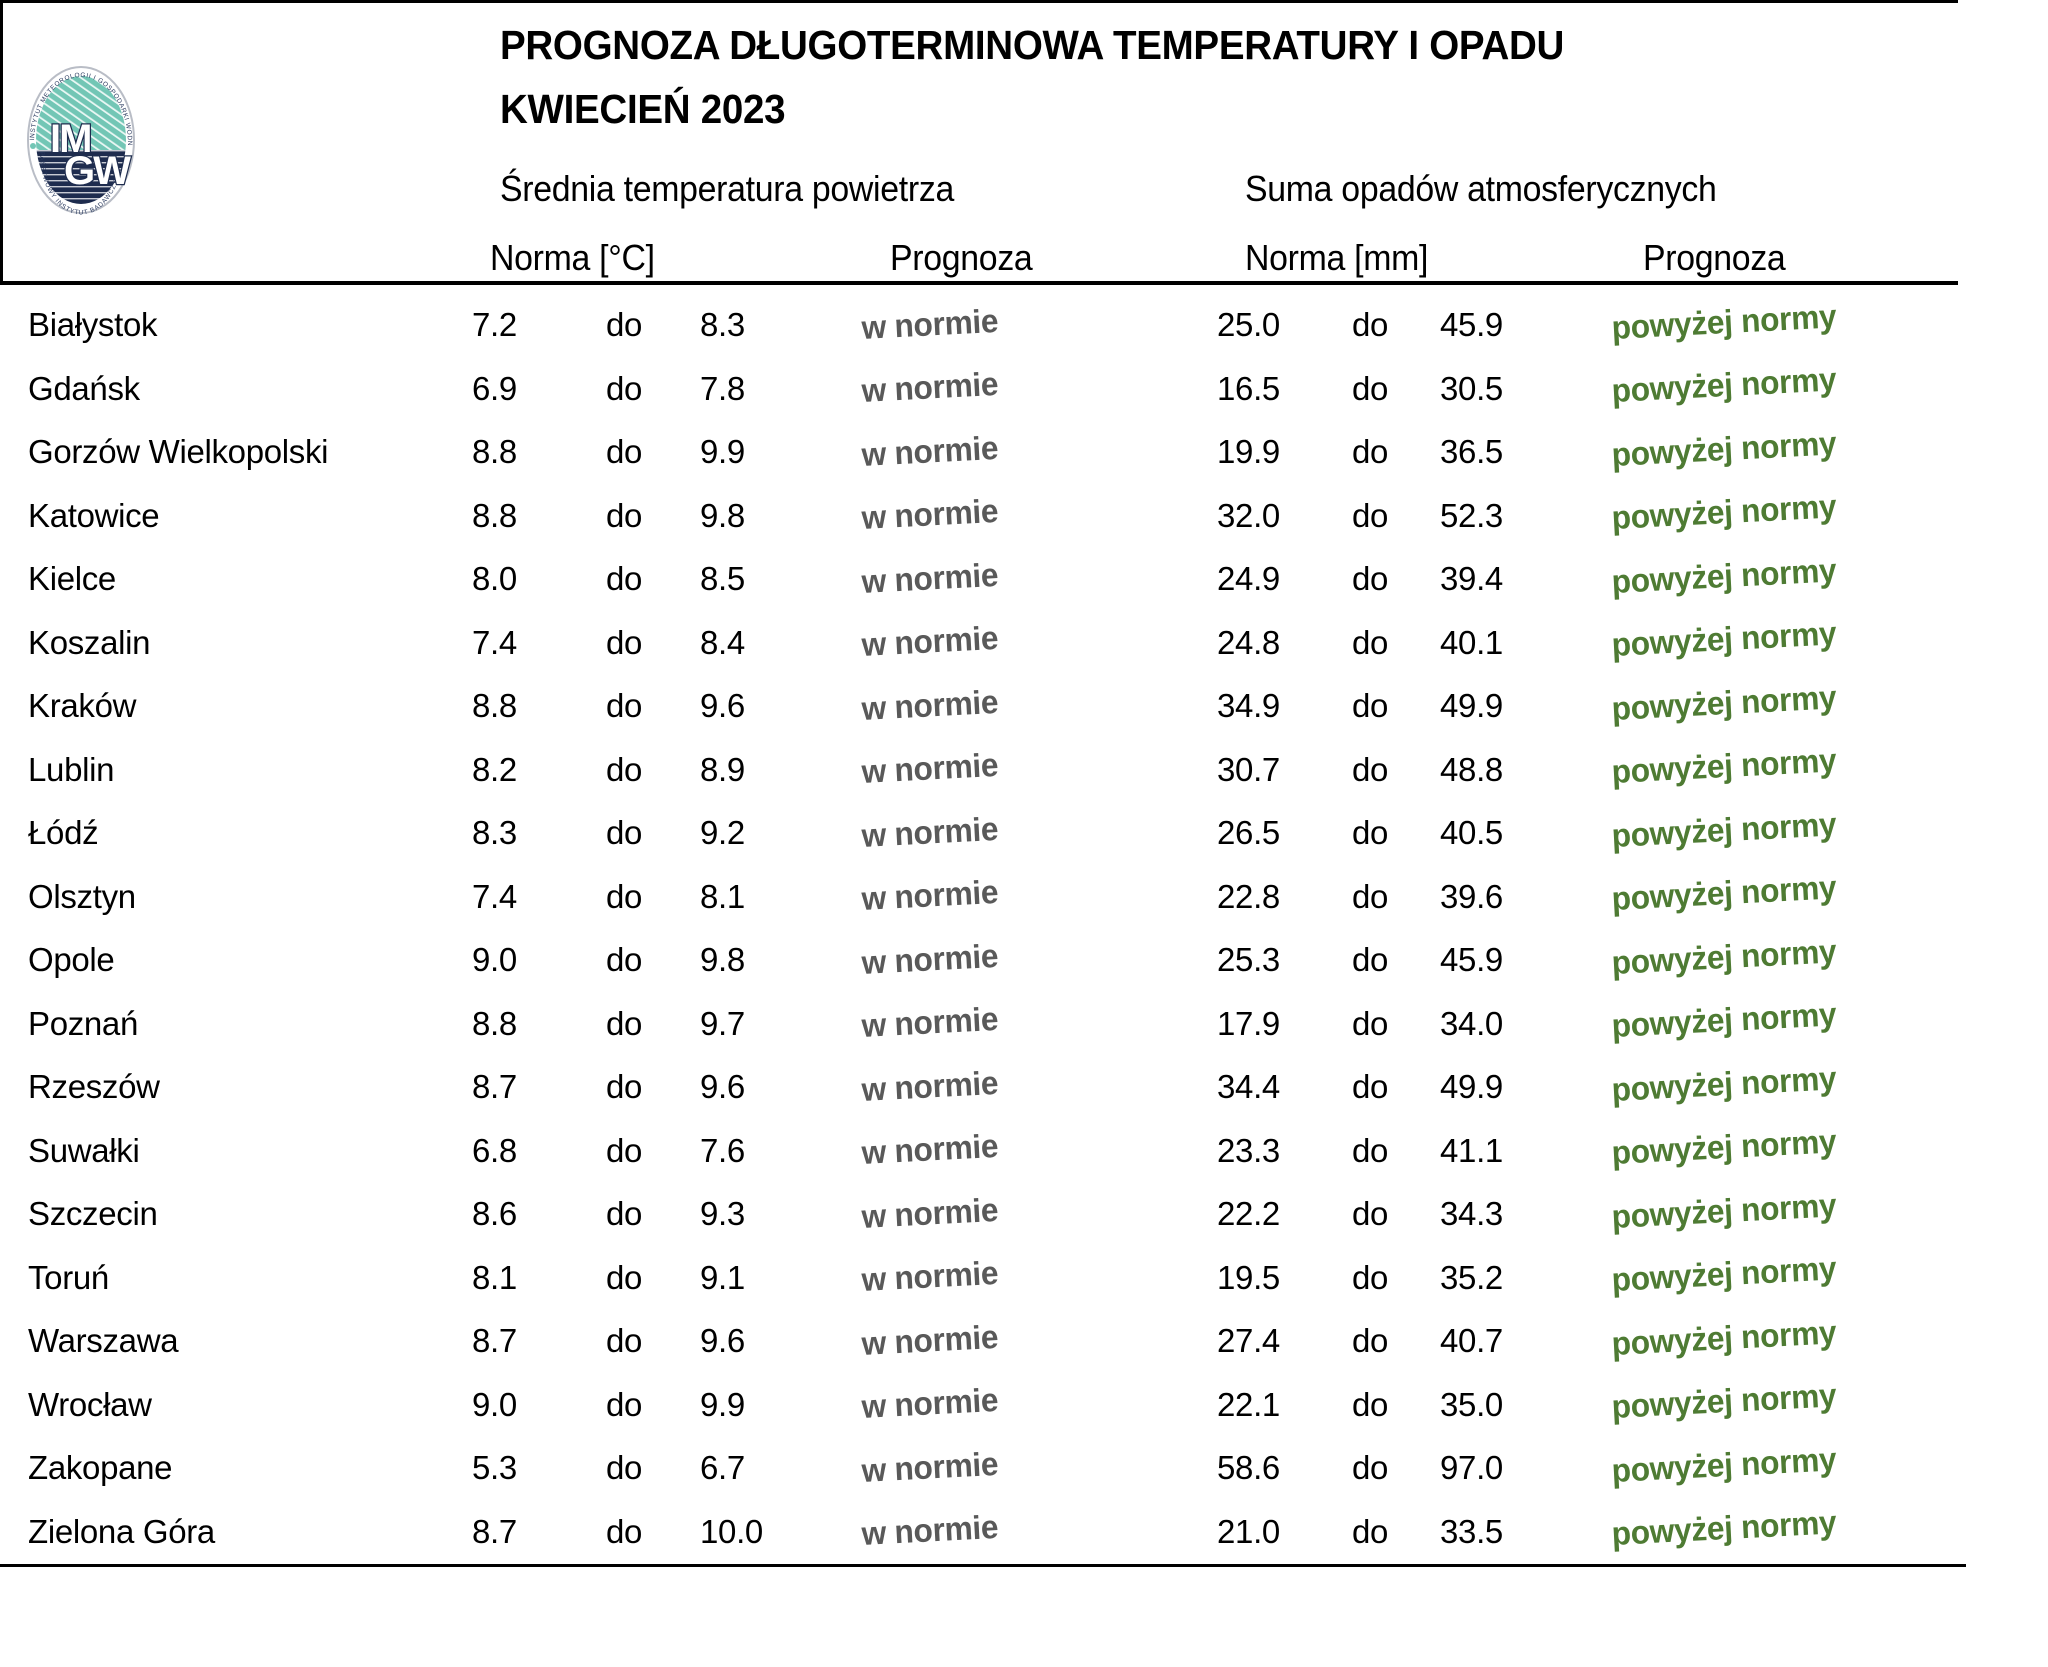 Image resolution: width=2048 pixels, height=1667 pixels. What do you see at coordinates (94, 515) in the screenshot?
I see `city-name: Katowice` at bounding box center [94, 515].